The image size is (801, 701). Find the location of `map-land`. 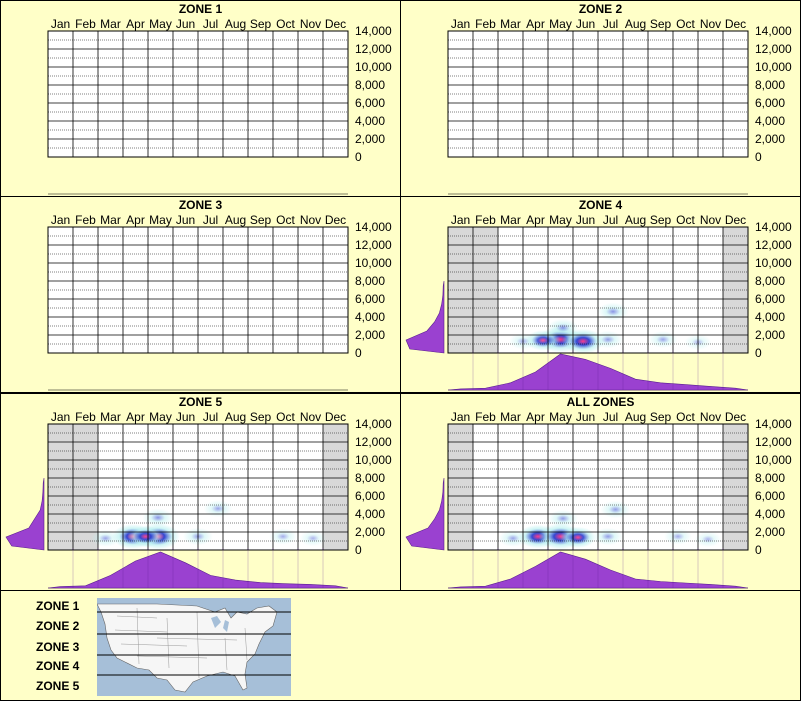

map-land is located at coordinates (187, 648).